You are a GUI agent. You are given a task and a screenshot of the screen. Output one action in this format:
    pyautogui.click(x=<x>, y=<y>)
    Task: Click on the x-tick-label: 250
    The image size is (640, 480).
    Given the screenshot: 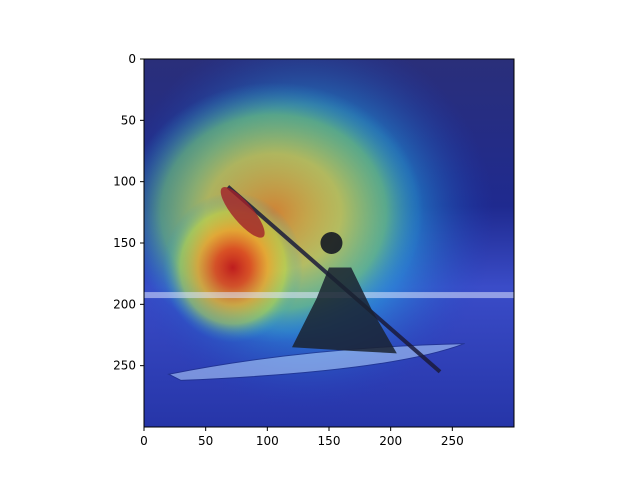 What is the action you would take?
    pyautogui.click(x=452, y=441)
    